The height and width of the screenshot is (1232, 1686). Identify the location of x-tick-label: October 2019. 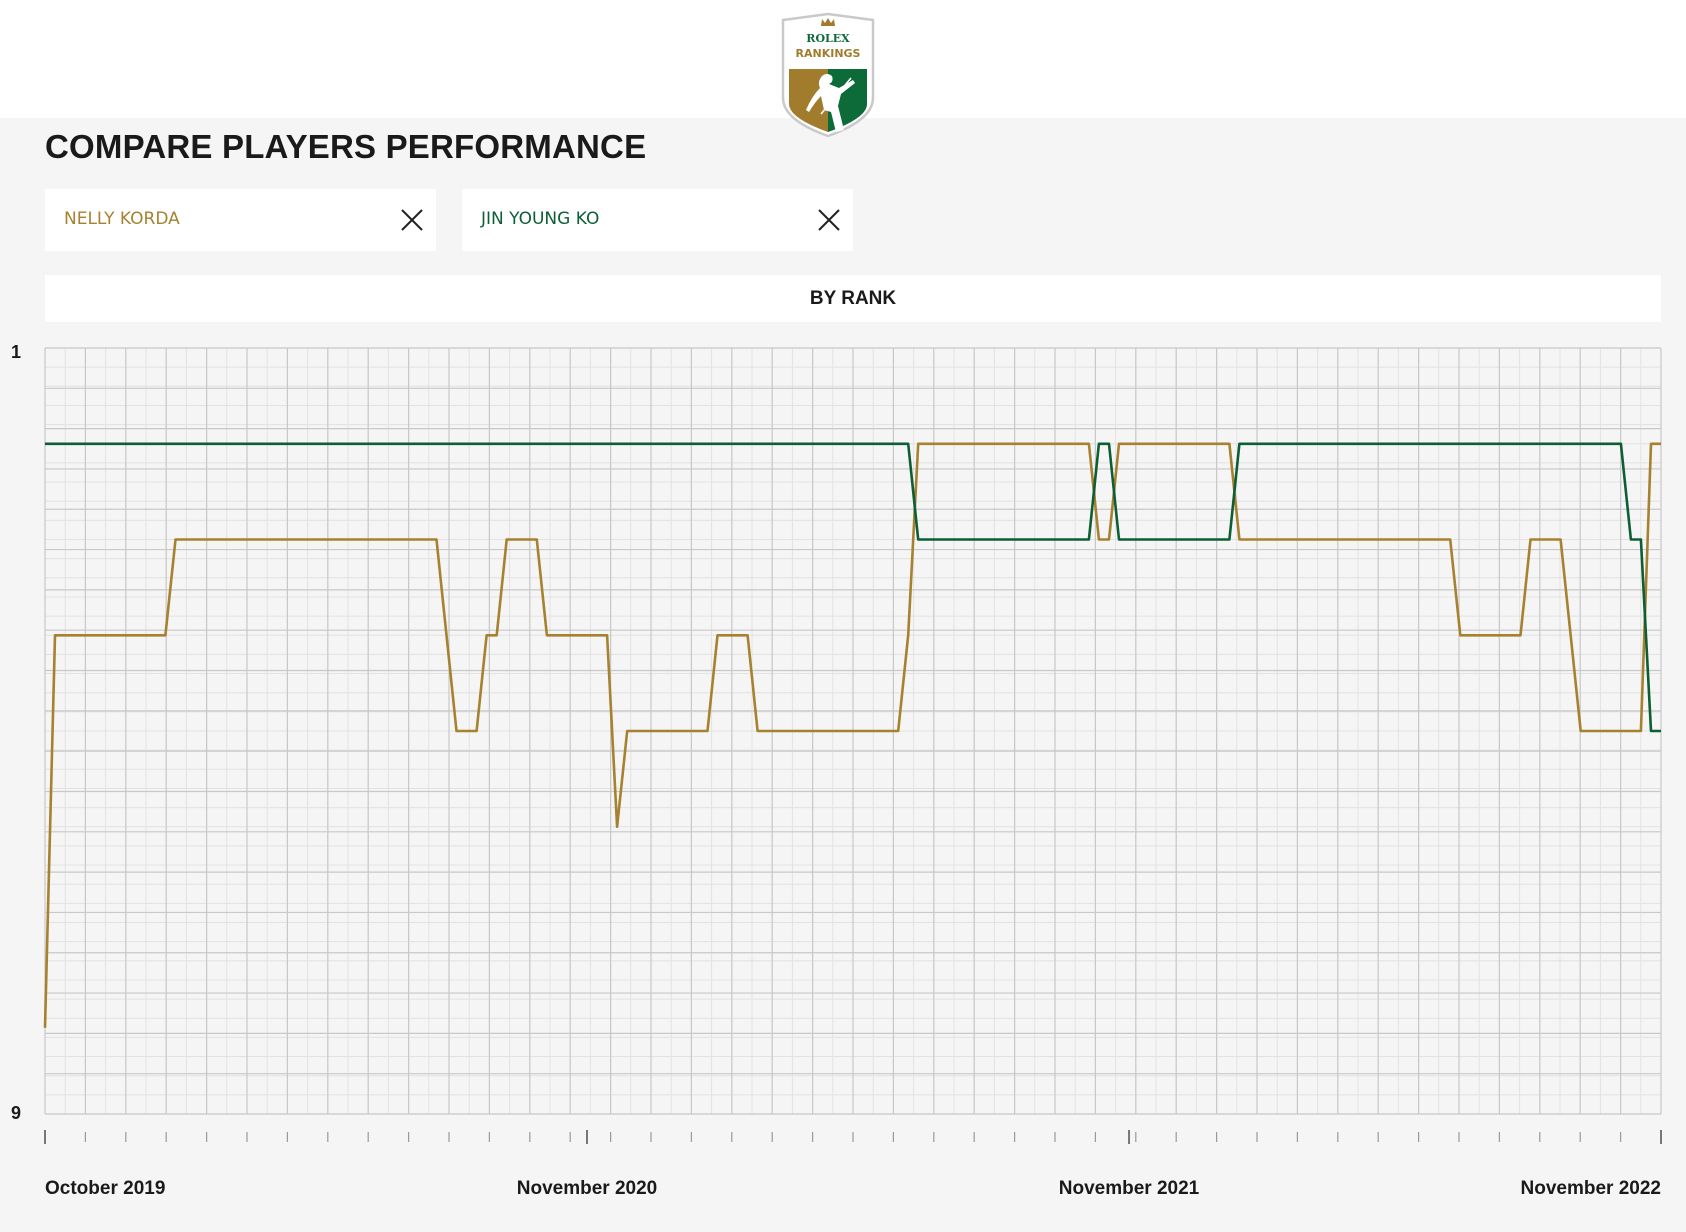
(105, 1188).